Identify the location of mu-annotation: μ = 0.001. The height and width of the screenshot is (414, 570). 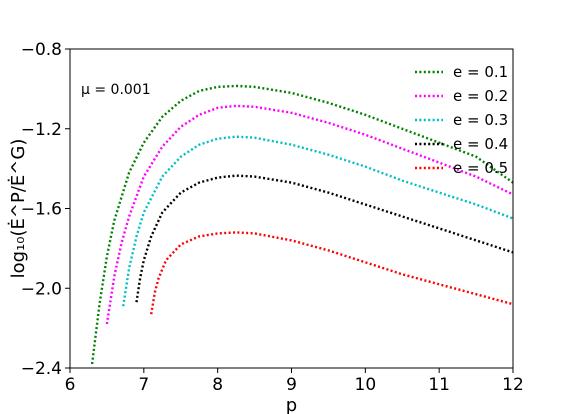
(116, 90).